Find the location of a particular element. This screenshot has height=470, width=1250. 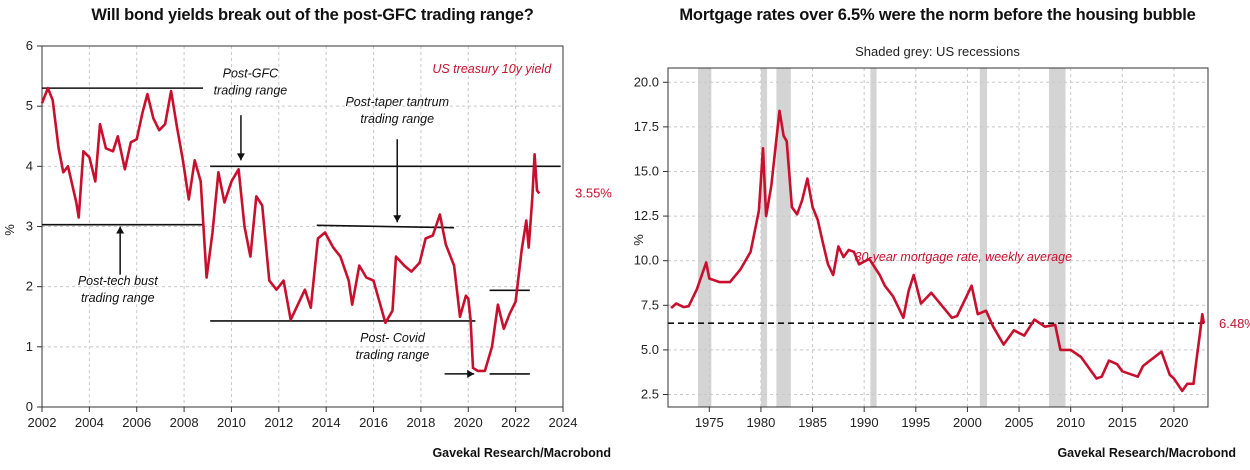

chart-subtitle: Shaded grey: US recessions is located at coordinates (937, 51).